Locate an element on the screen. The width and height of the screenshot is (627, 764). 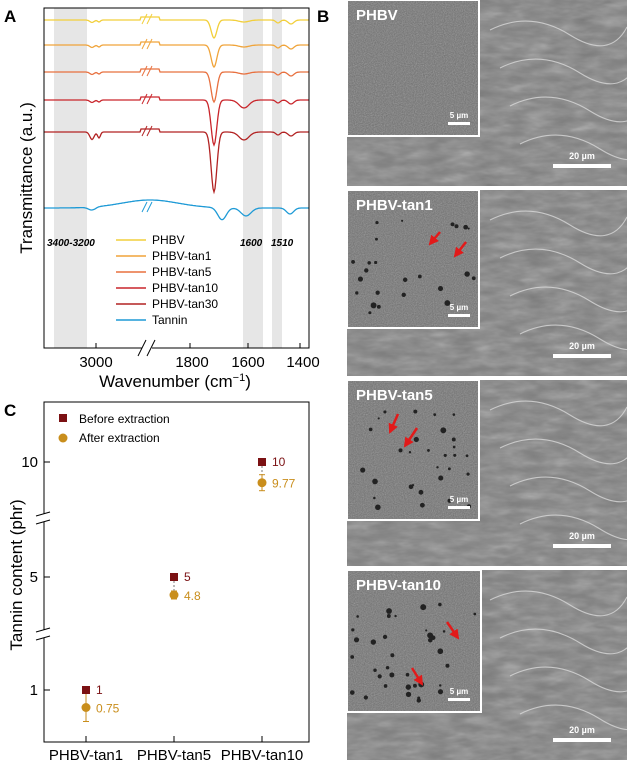
ftir-y-axis-title: Transmittance (a.u.) is located at coordinates (26, 177).